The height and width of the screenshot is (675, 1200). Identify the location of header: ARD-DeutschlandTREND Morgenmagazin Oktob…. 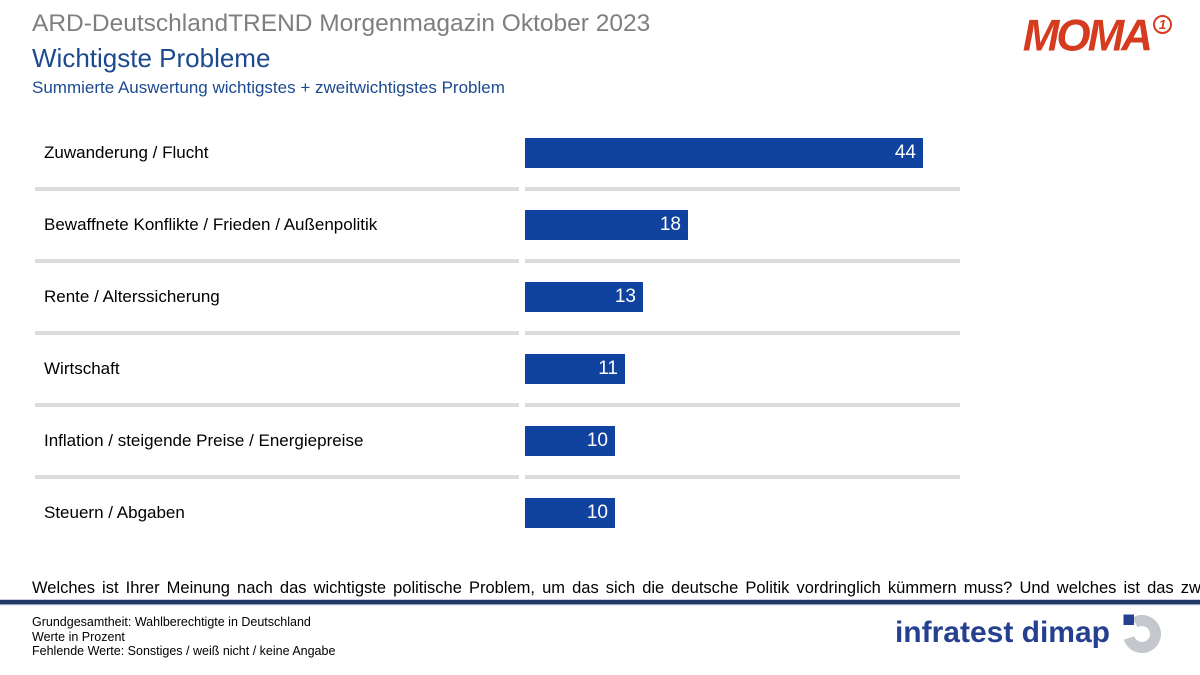
(341, 54).